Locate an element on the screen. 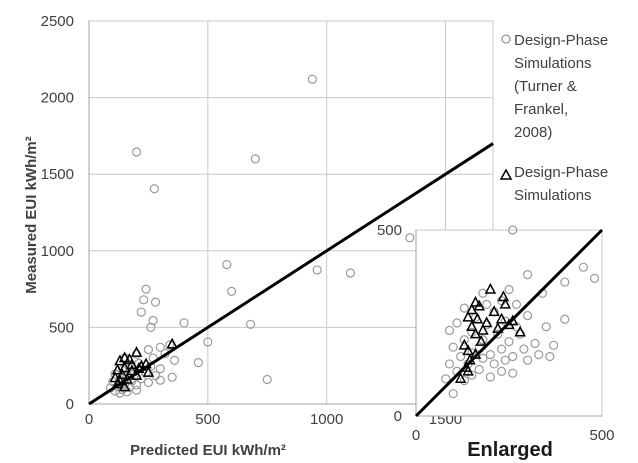  legend-circle-marker is located at coordinates (506, 39).